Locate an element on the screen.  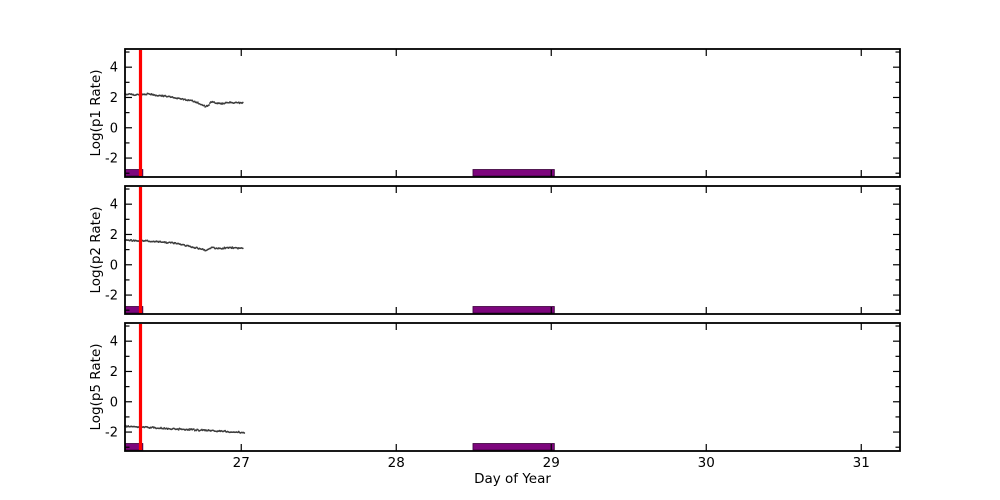
y-axis-label-p2: Log(p2 Rate) is located at coordinates (96, 250).